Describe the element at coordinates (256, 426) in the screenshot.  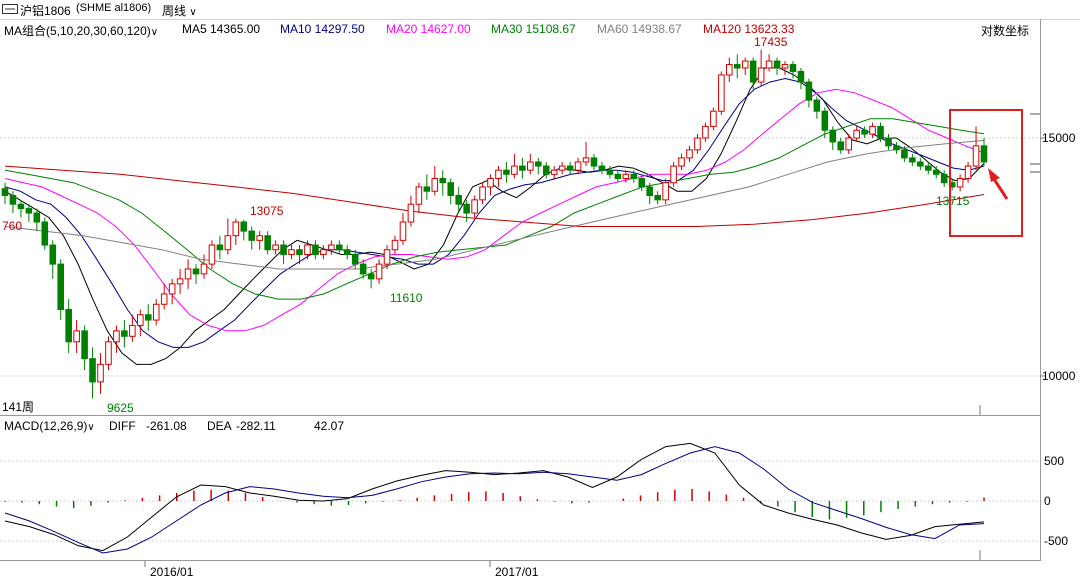
I see `dea-value: -282.11` at that location.